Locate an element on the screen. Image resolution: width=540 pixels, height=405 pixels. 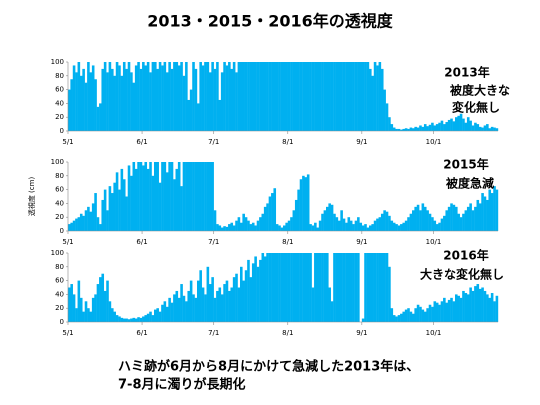
x-tick-label: 9/1 is located at coordinates (361, 333).